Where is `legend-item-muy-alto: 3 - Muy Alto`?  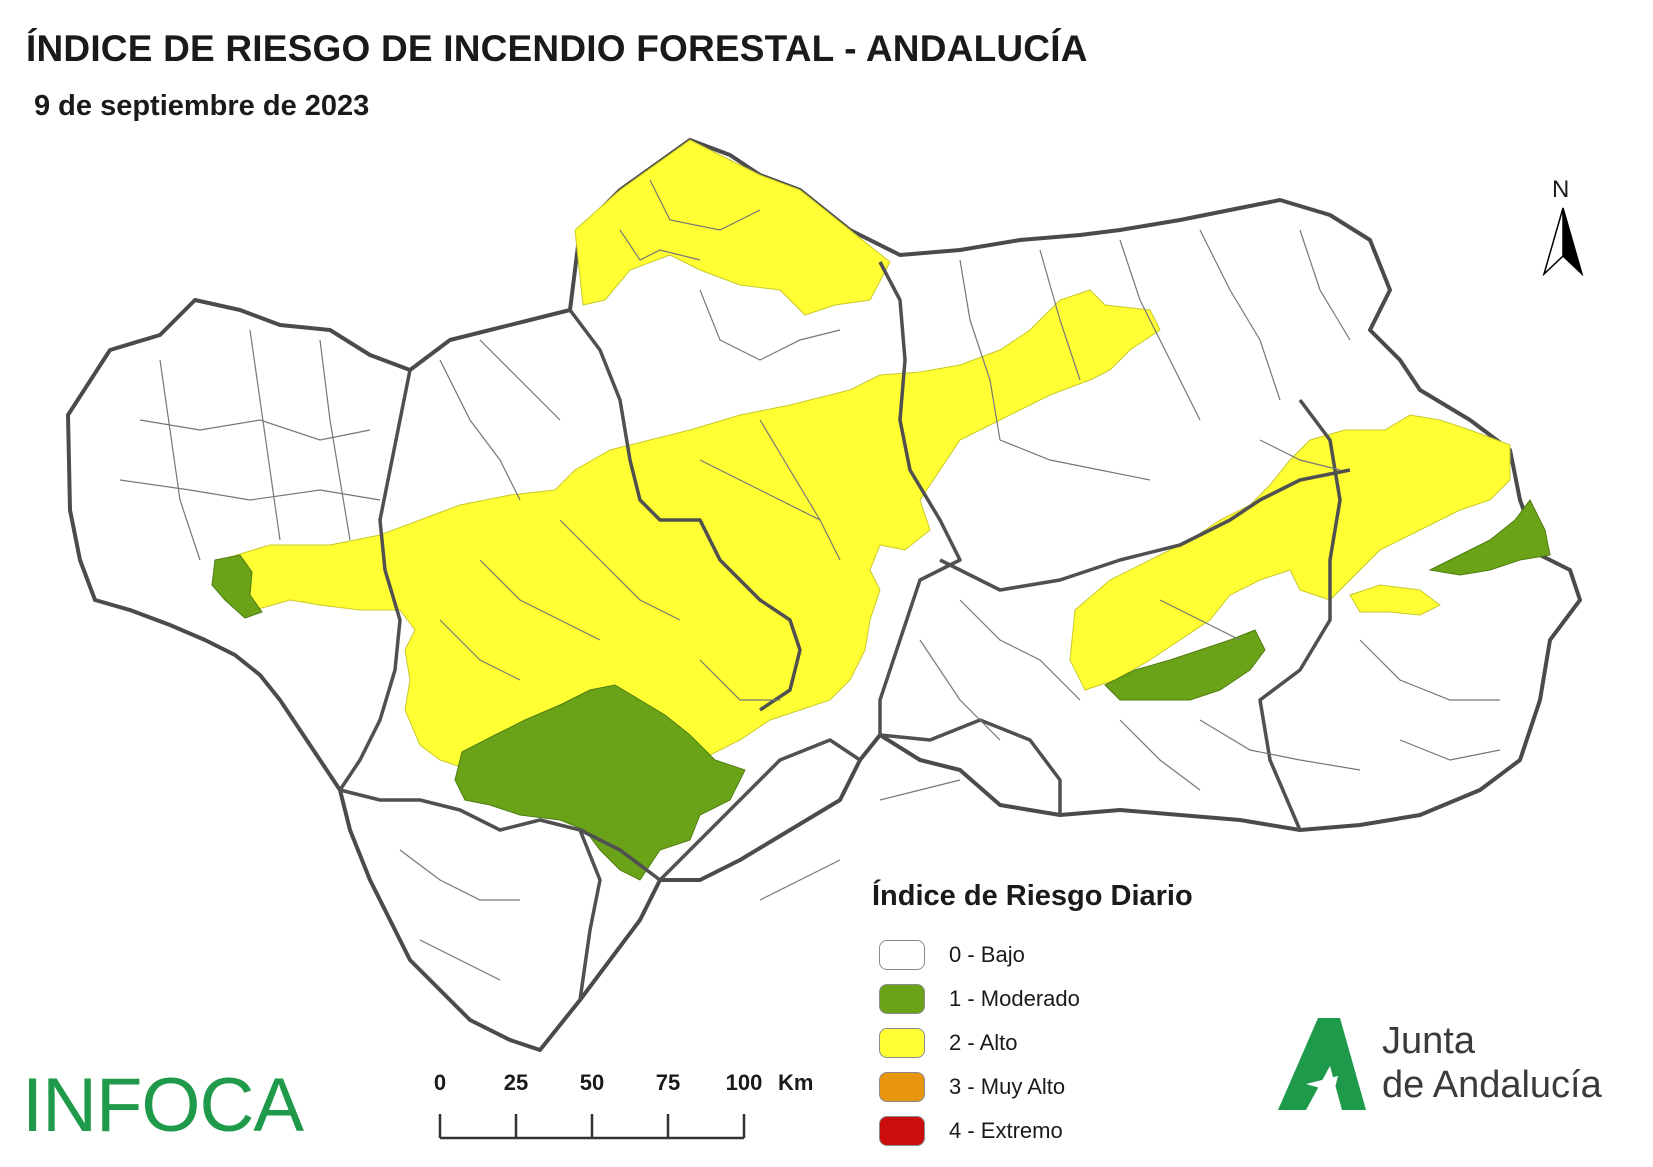 legend-item-muy-alto: 3 - Muy Alto is located at coordinates (1036, 1087).